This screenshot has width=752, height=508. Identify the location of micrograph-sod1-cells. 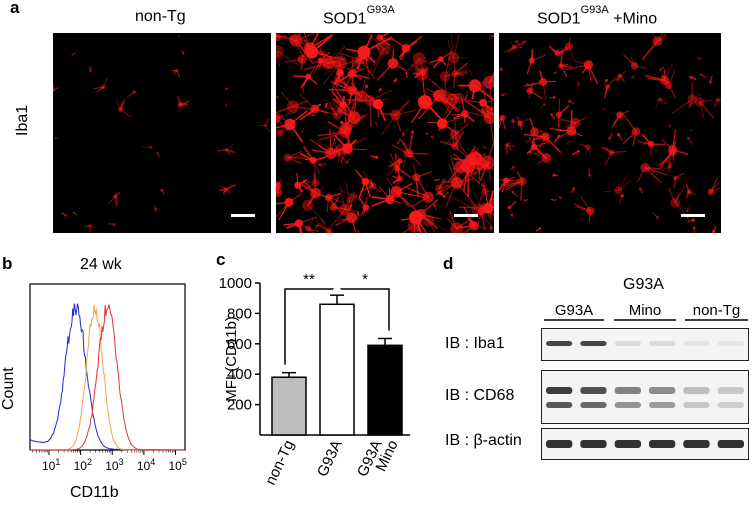
(385, 133).